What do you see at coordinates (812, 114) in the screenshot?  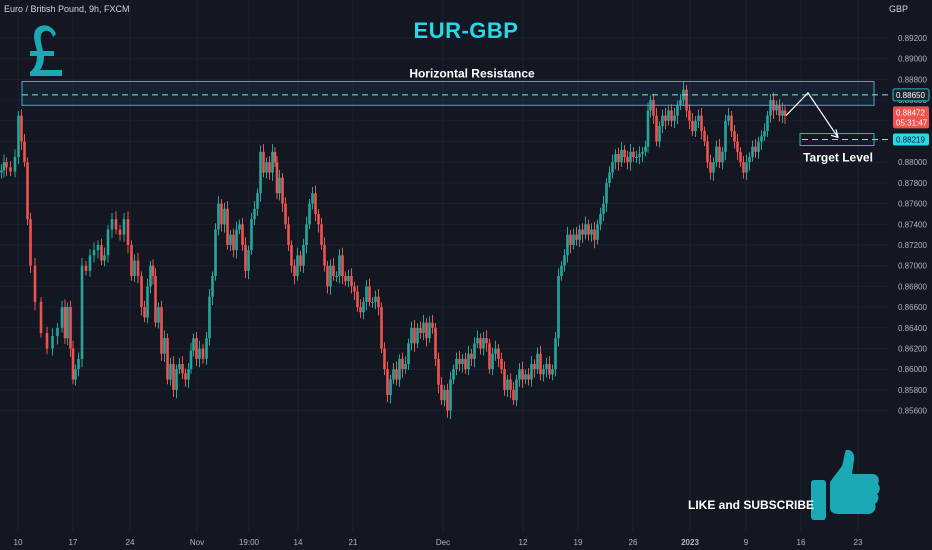 I see `projection-path` at bounding box center [812, 114].